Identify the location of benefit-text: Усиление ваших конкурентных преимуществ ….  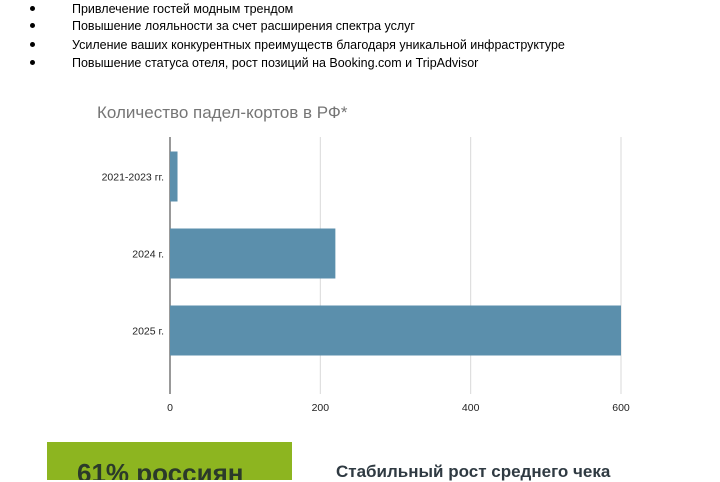
(318, 45).